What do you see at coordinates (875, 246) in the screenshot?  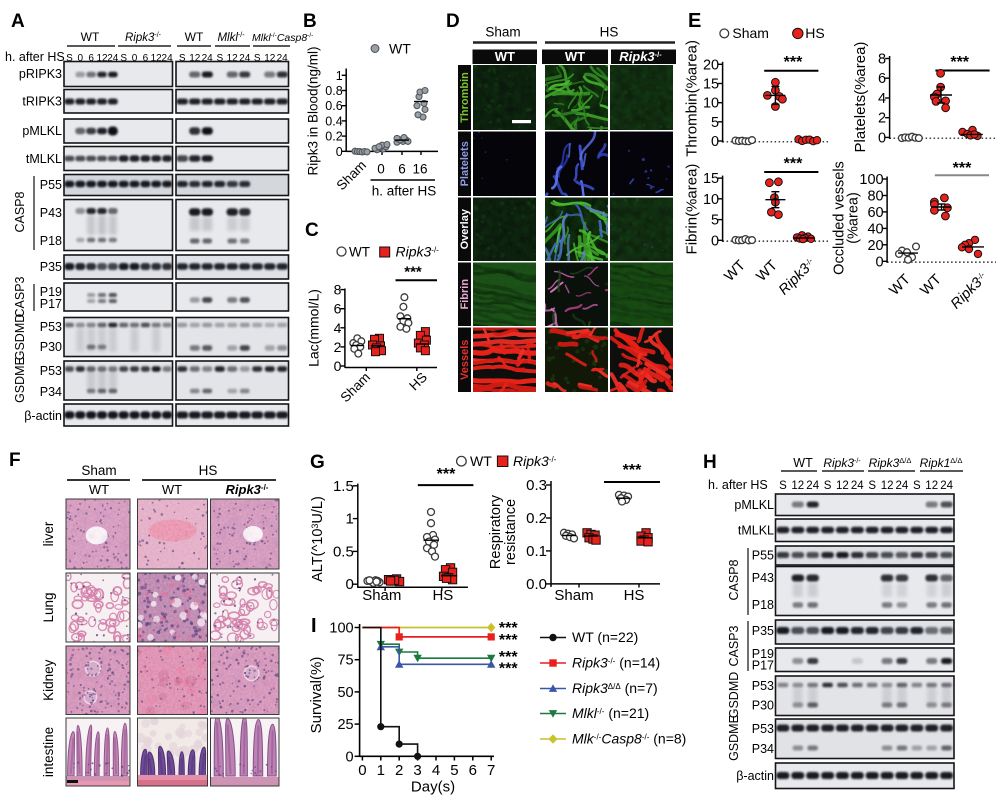 I see `svg-text: 20` at bounding box center [875, 246].